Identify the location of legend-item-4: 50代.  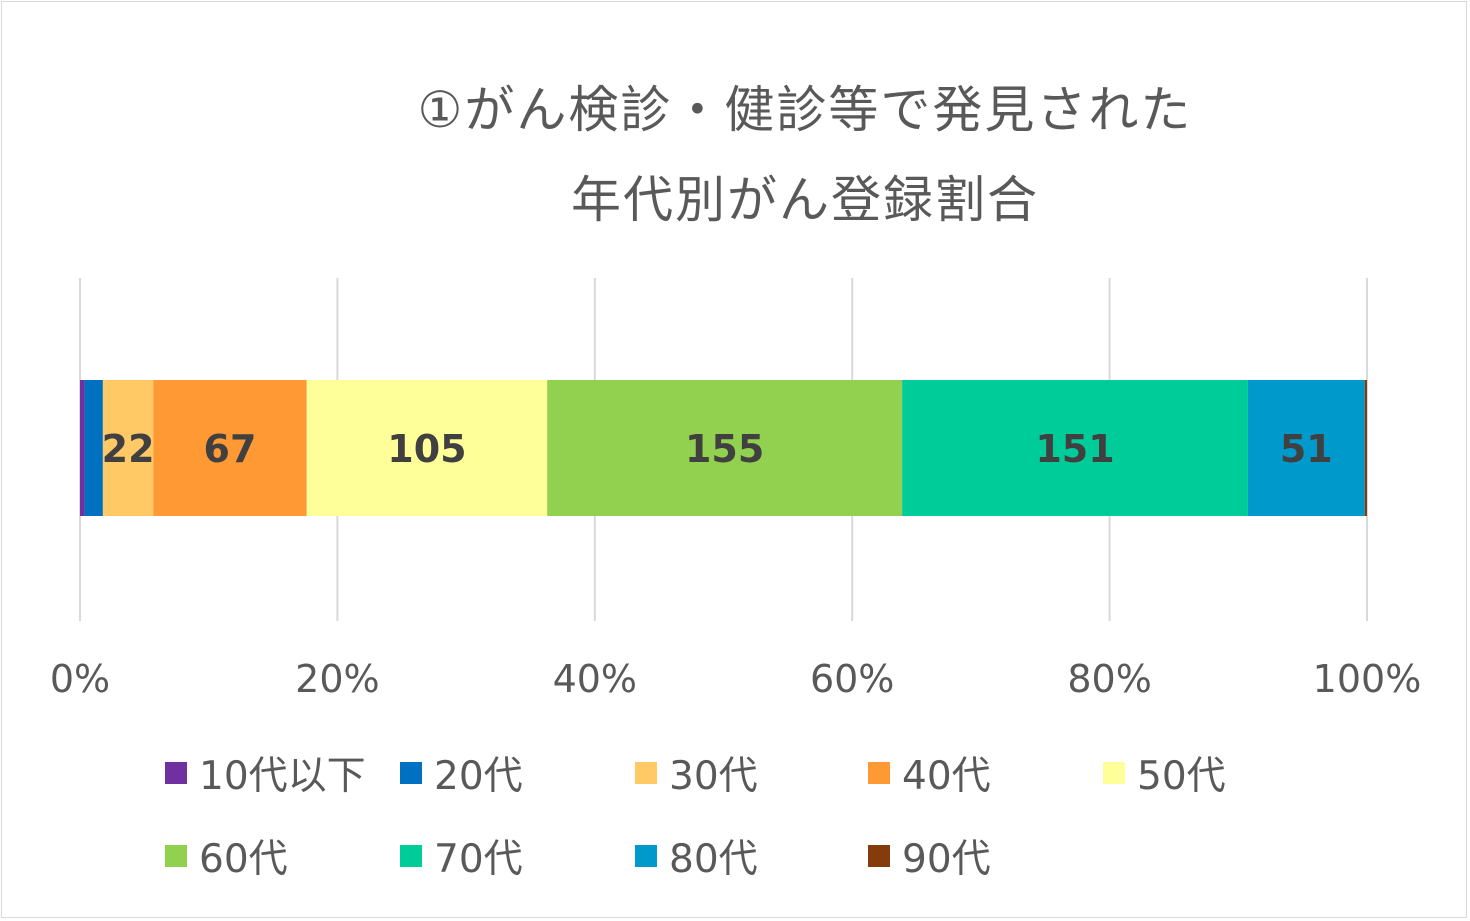
(1164, 775).